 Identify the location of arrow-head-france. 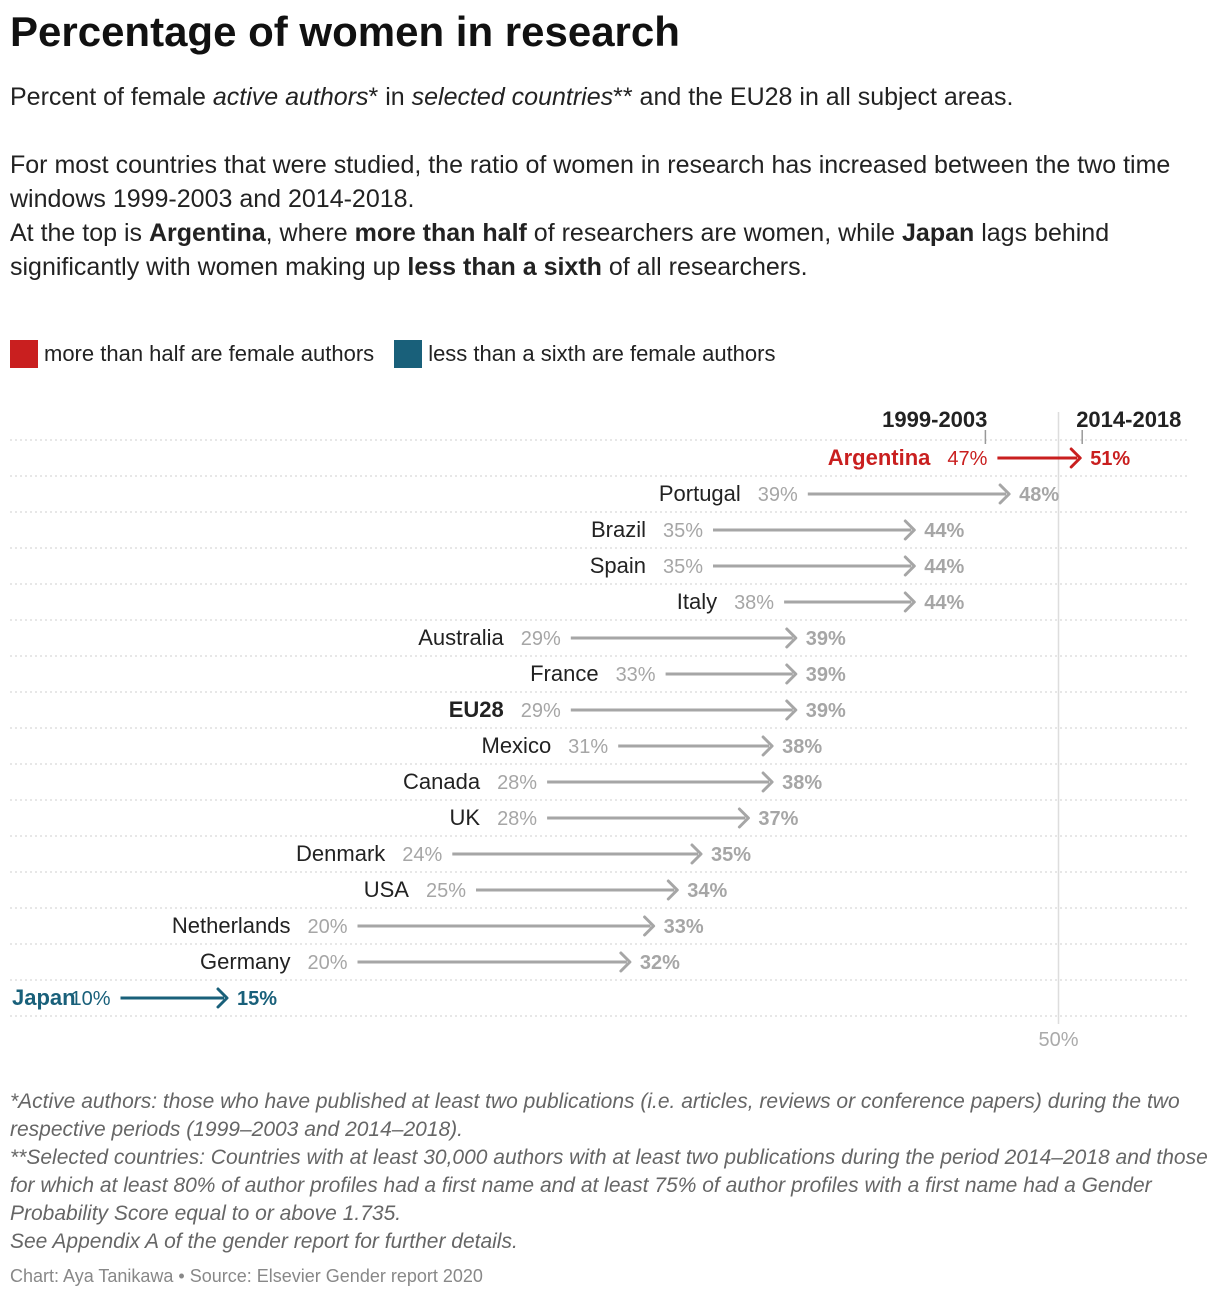
(791, 674).